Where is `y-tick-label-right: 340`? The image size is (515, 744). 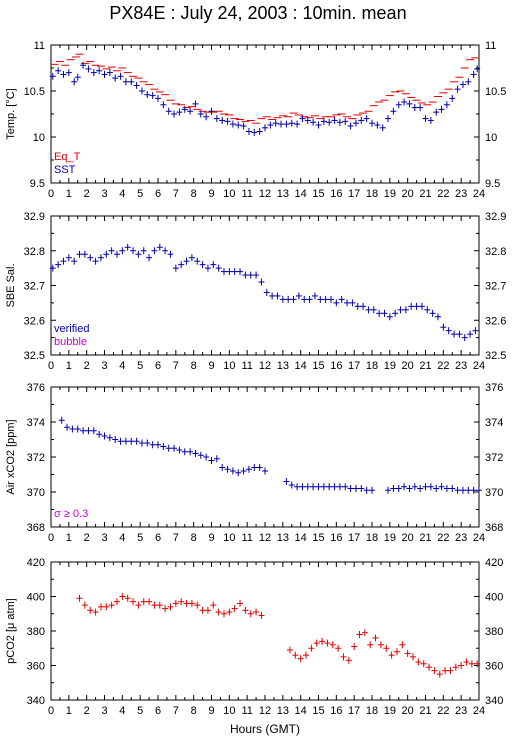
y-tick-label-right: 340 is located at coordinates (494, 701).